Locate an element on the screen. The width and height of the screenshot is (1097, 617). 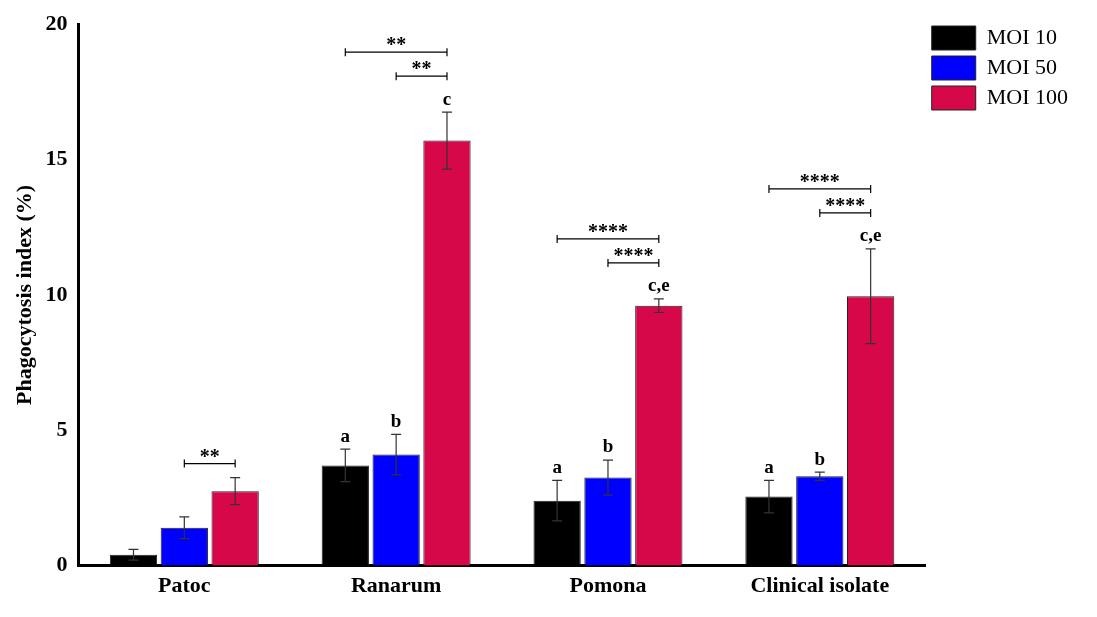
y-axis-title: Phagocytosis index (%) is located at coordinates (23, 294).